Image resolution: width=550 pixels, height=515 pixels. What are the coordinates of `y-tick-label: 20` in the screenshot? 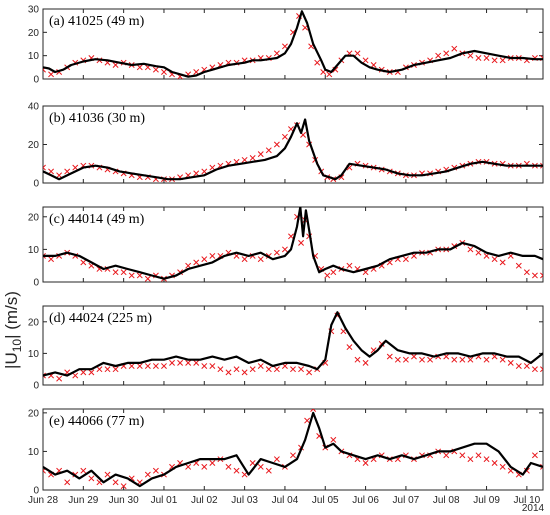 It's located at (34, 33).